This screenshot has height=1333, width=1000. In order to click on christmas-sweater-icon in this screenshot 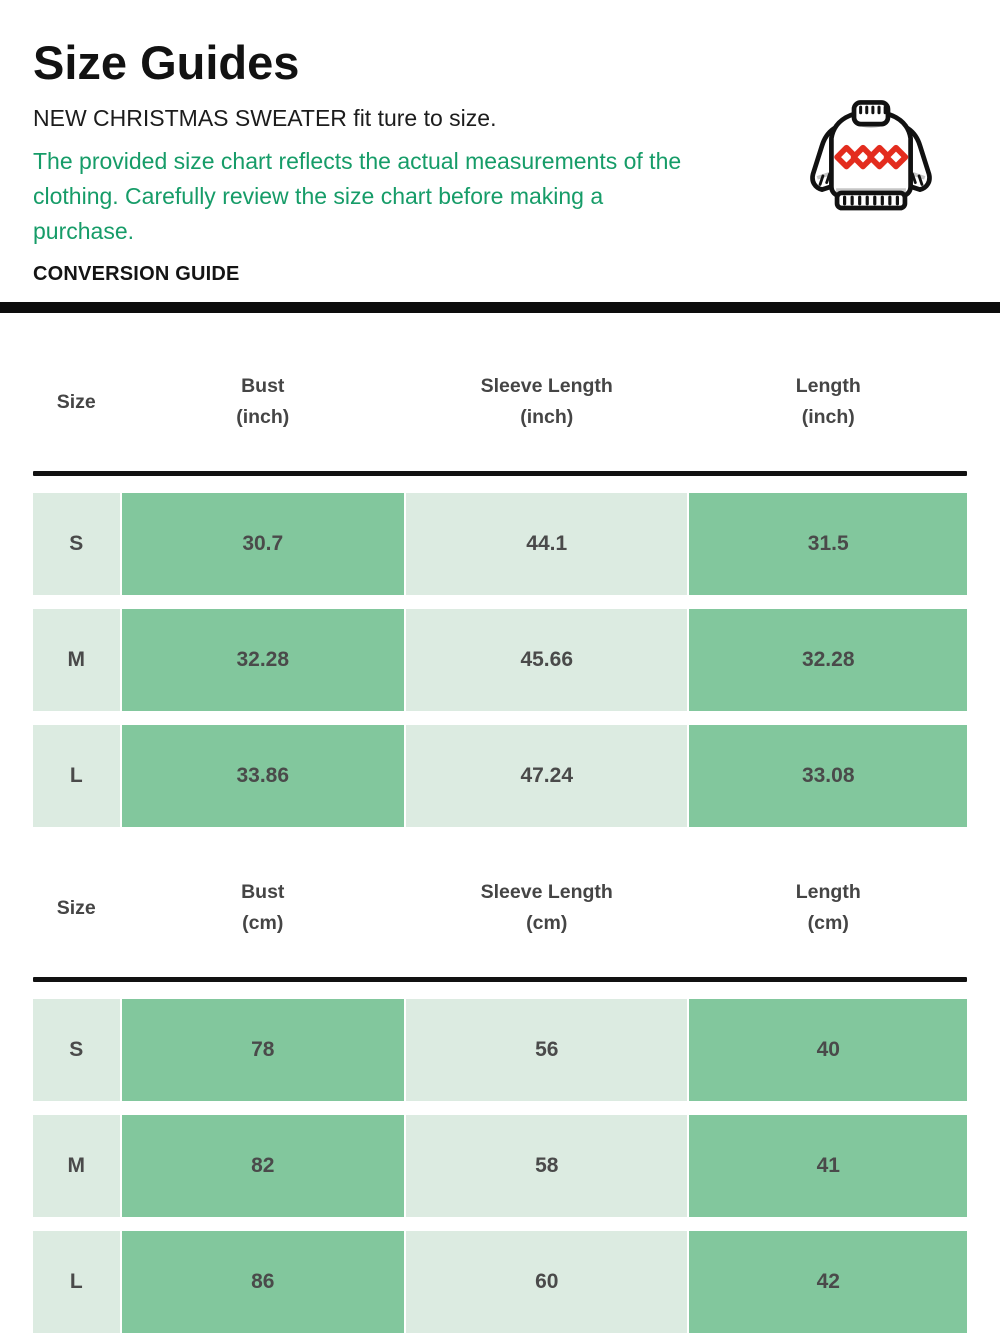, I will do `click(871, 155)`.